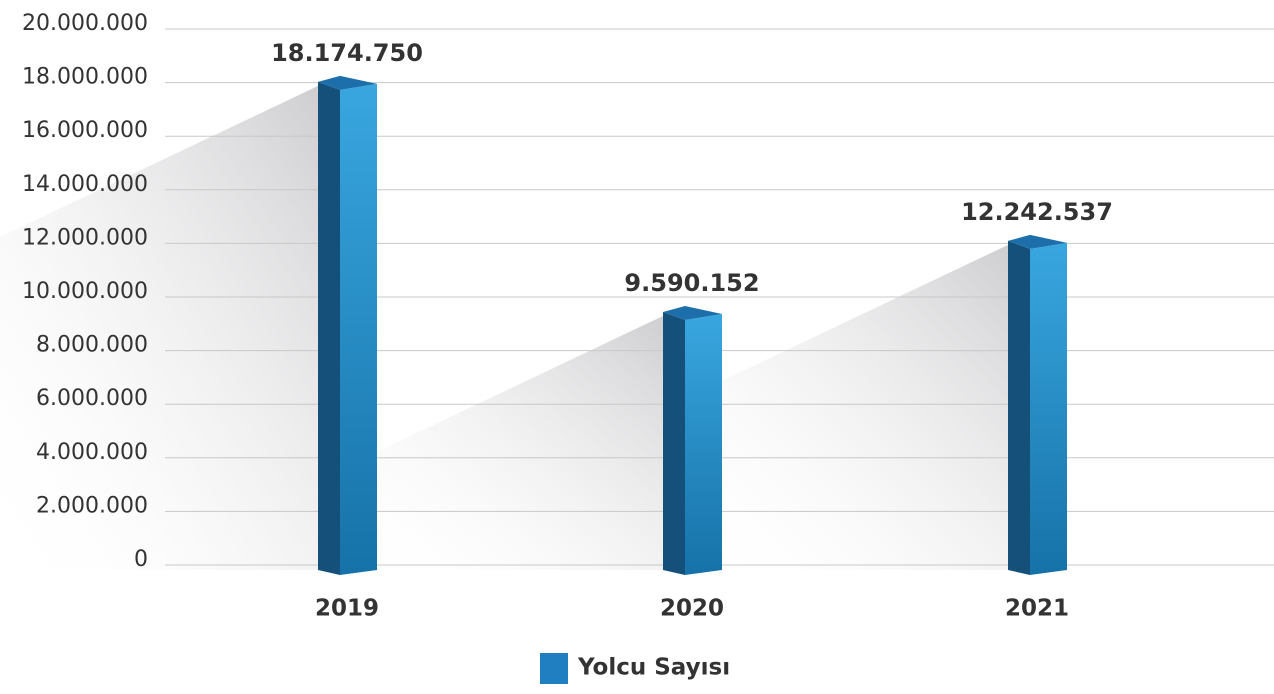 Image resolution: width=1274 pixels, height=694 pixels. Describe the element at coordinates (92, 345) in the screenshot. I see `y-tick-label: 8.000.000` at that location.